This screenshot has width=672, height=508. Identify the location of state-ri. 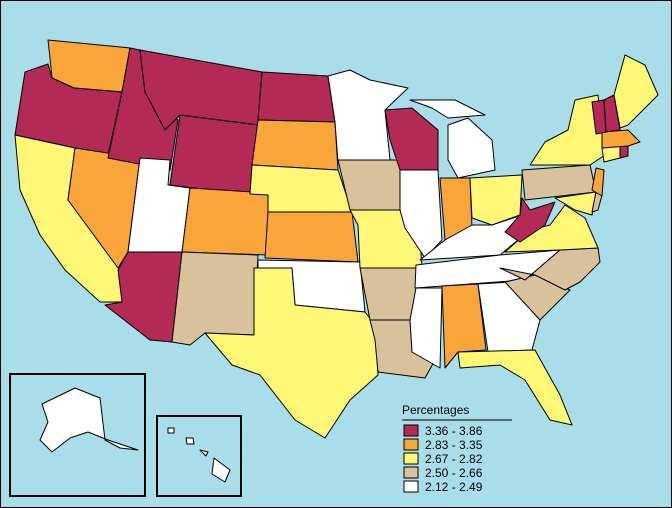
(624, 152).